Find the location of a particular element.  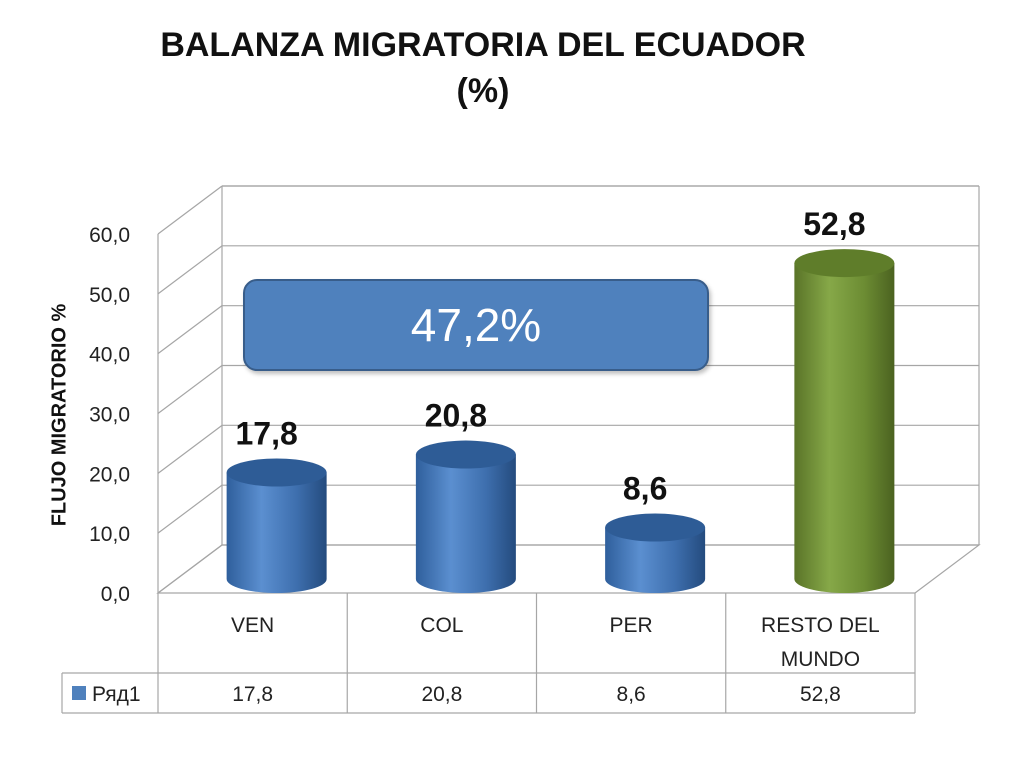

y-tick-label: 20,0 is located at coordinates (109, 474).